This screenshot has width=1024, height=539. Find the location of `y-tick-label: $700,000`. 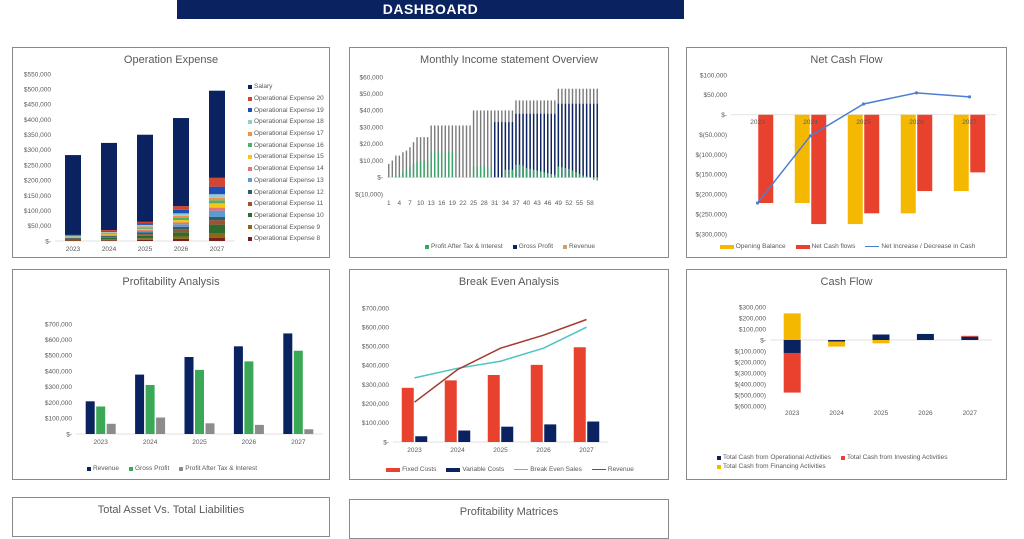

y-tick-label: $700,000 is located at coordinates (375, 308).